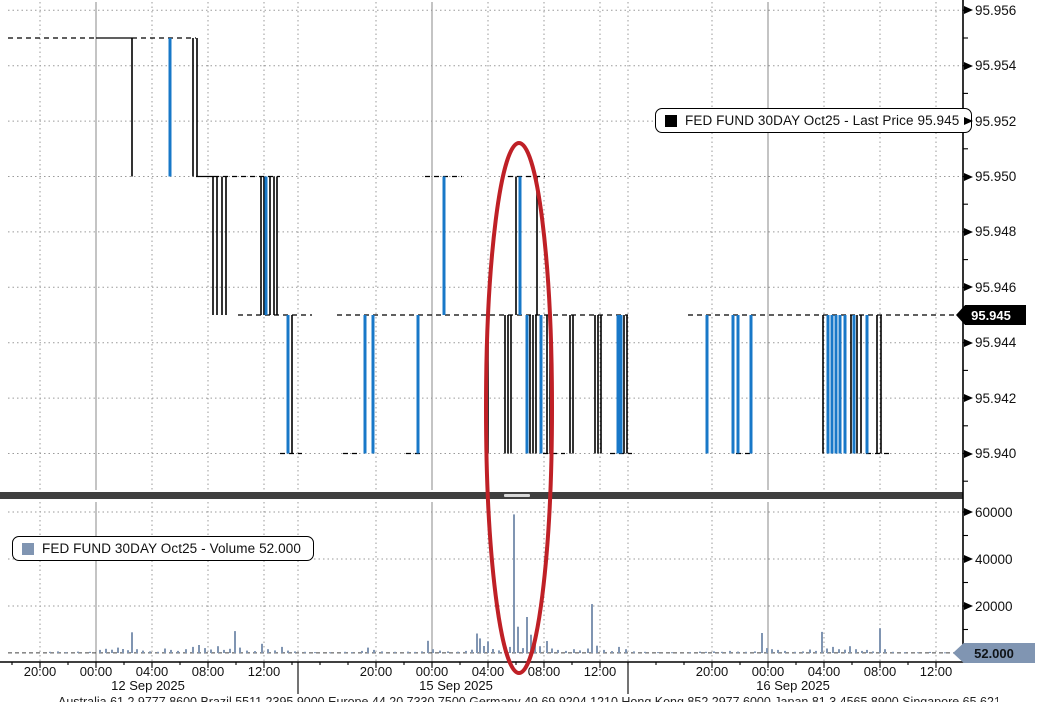 The height and width of the screenshot is (702, 1039). What do you see at coordinates (996, 287) in the screenshot?
I see `price-axis-tick-text: 95.946` at bounding box center [996, 287].